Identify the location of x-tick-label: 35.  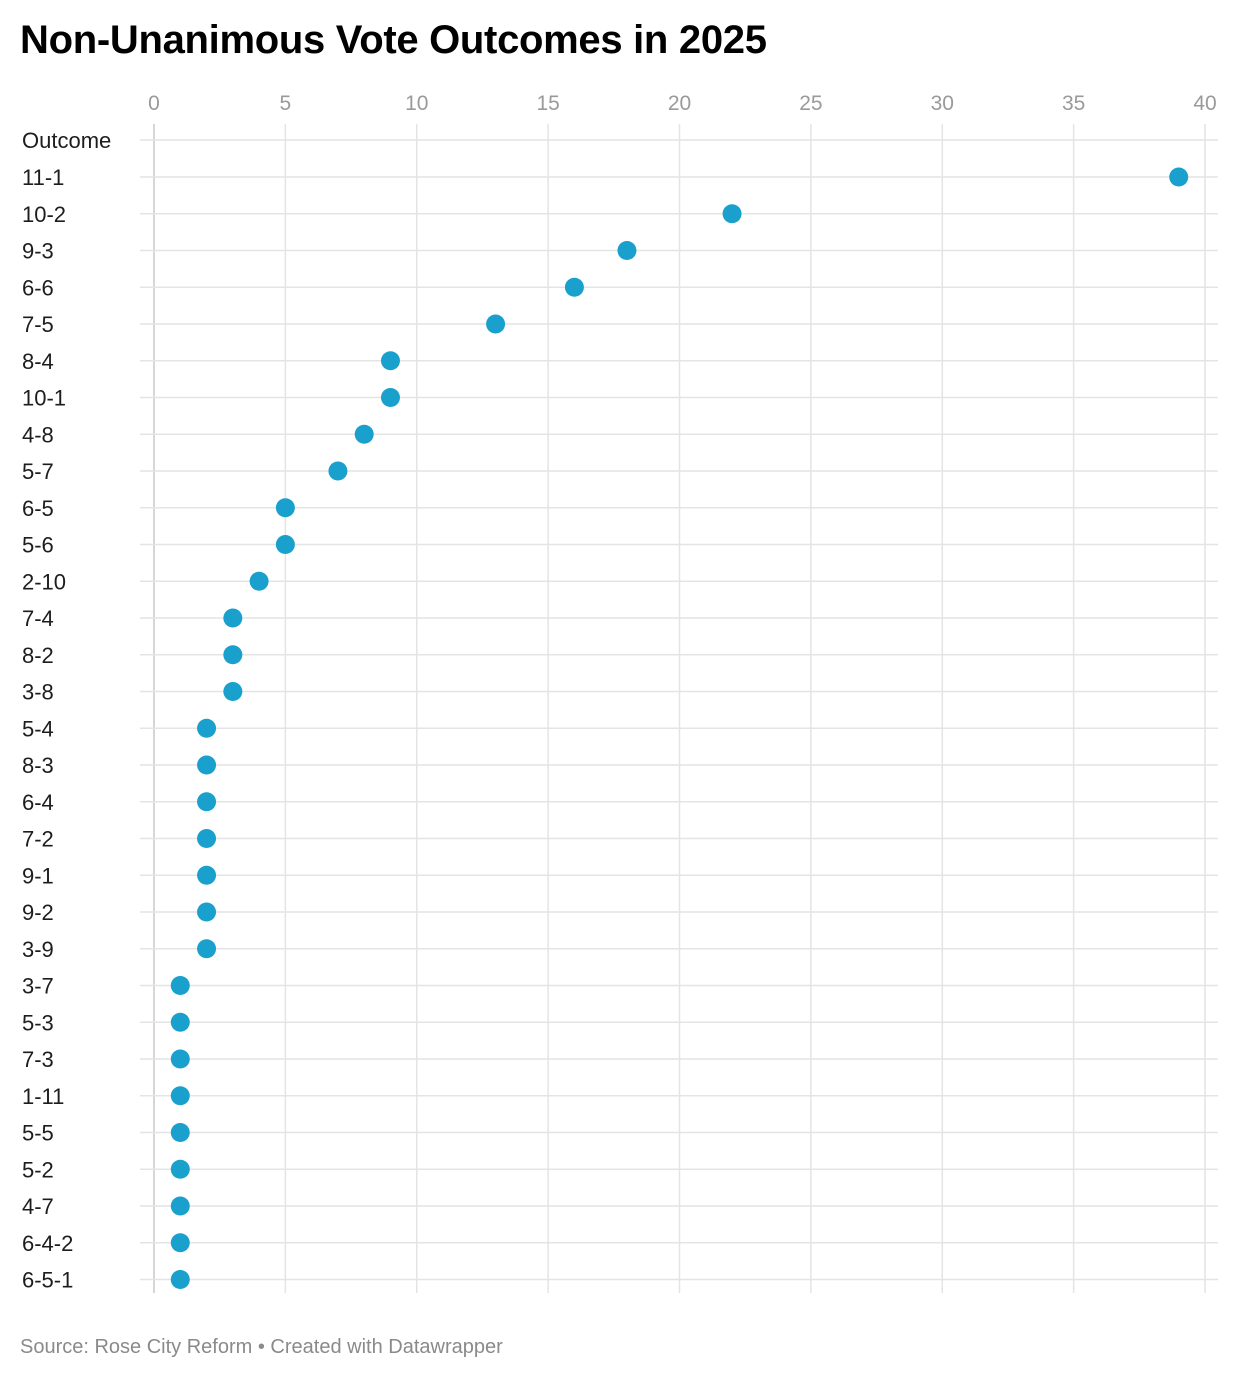
(1073, 103).